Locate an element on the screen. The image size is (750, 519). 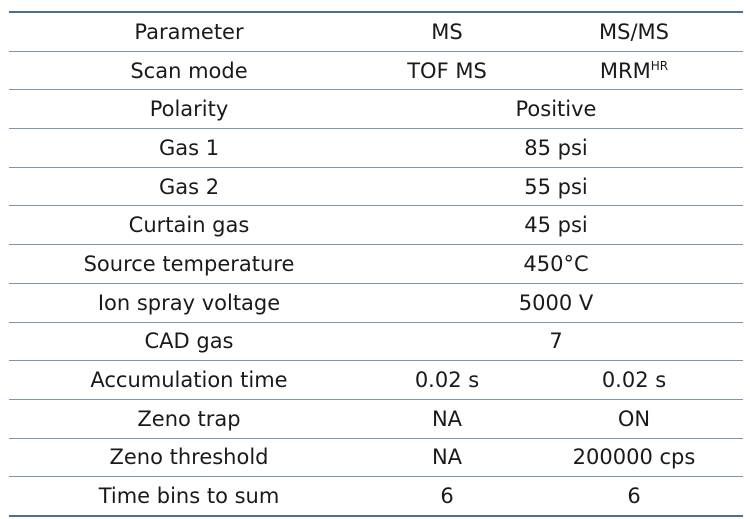
row-parameter: Polarity is located at coordinates (189, 109).